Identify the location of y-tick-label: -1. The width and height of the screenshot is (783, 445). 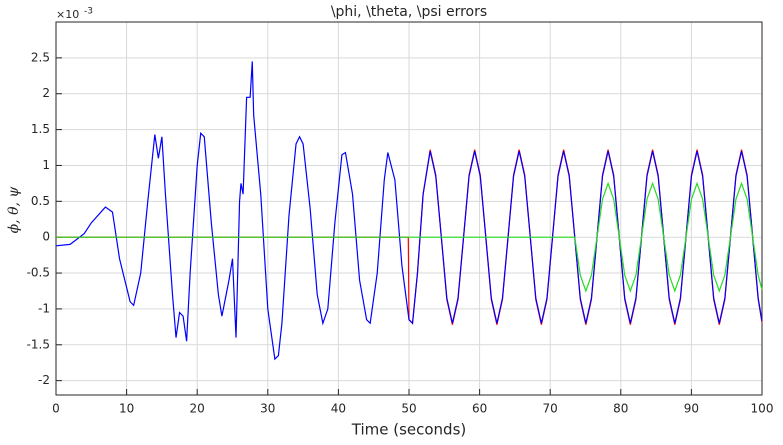
(44, 308).